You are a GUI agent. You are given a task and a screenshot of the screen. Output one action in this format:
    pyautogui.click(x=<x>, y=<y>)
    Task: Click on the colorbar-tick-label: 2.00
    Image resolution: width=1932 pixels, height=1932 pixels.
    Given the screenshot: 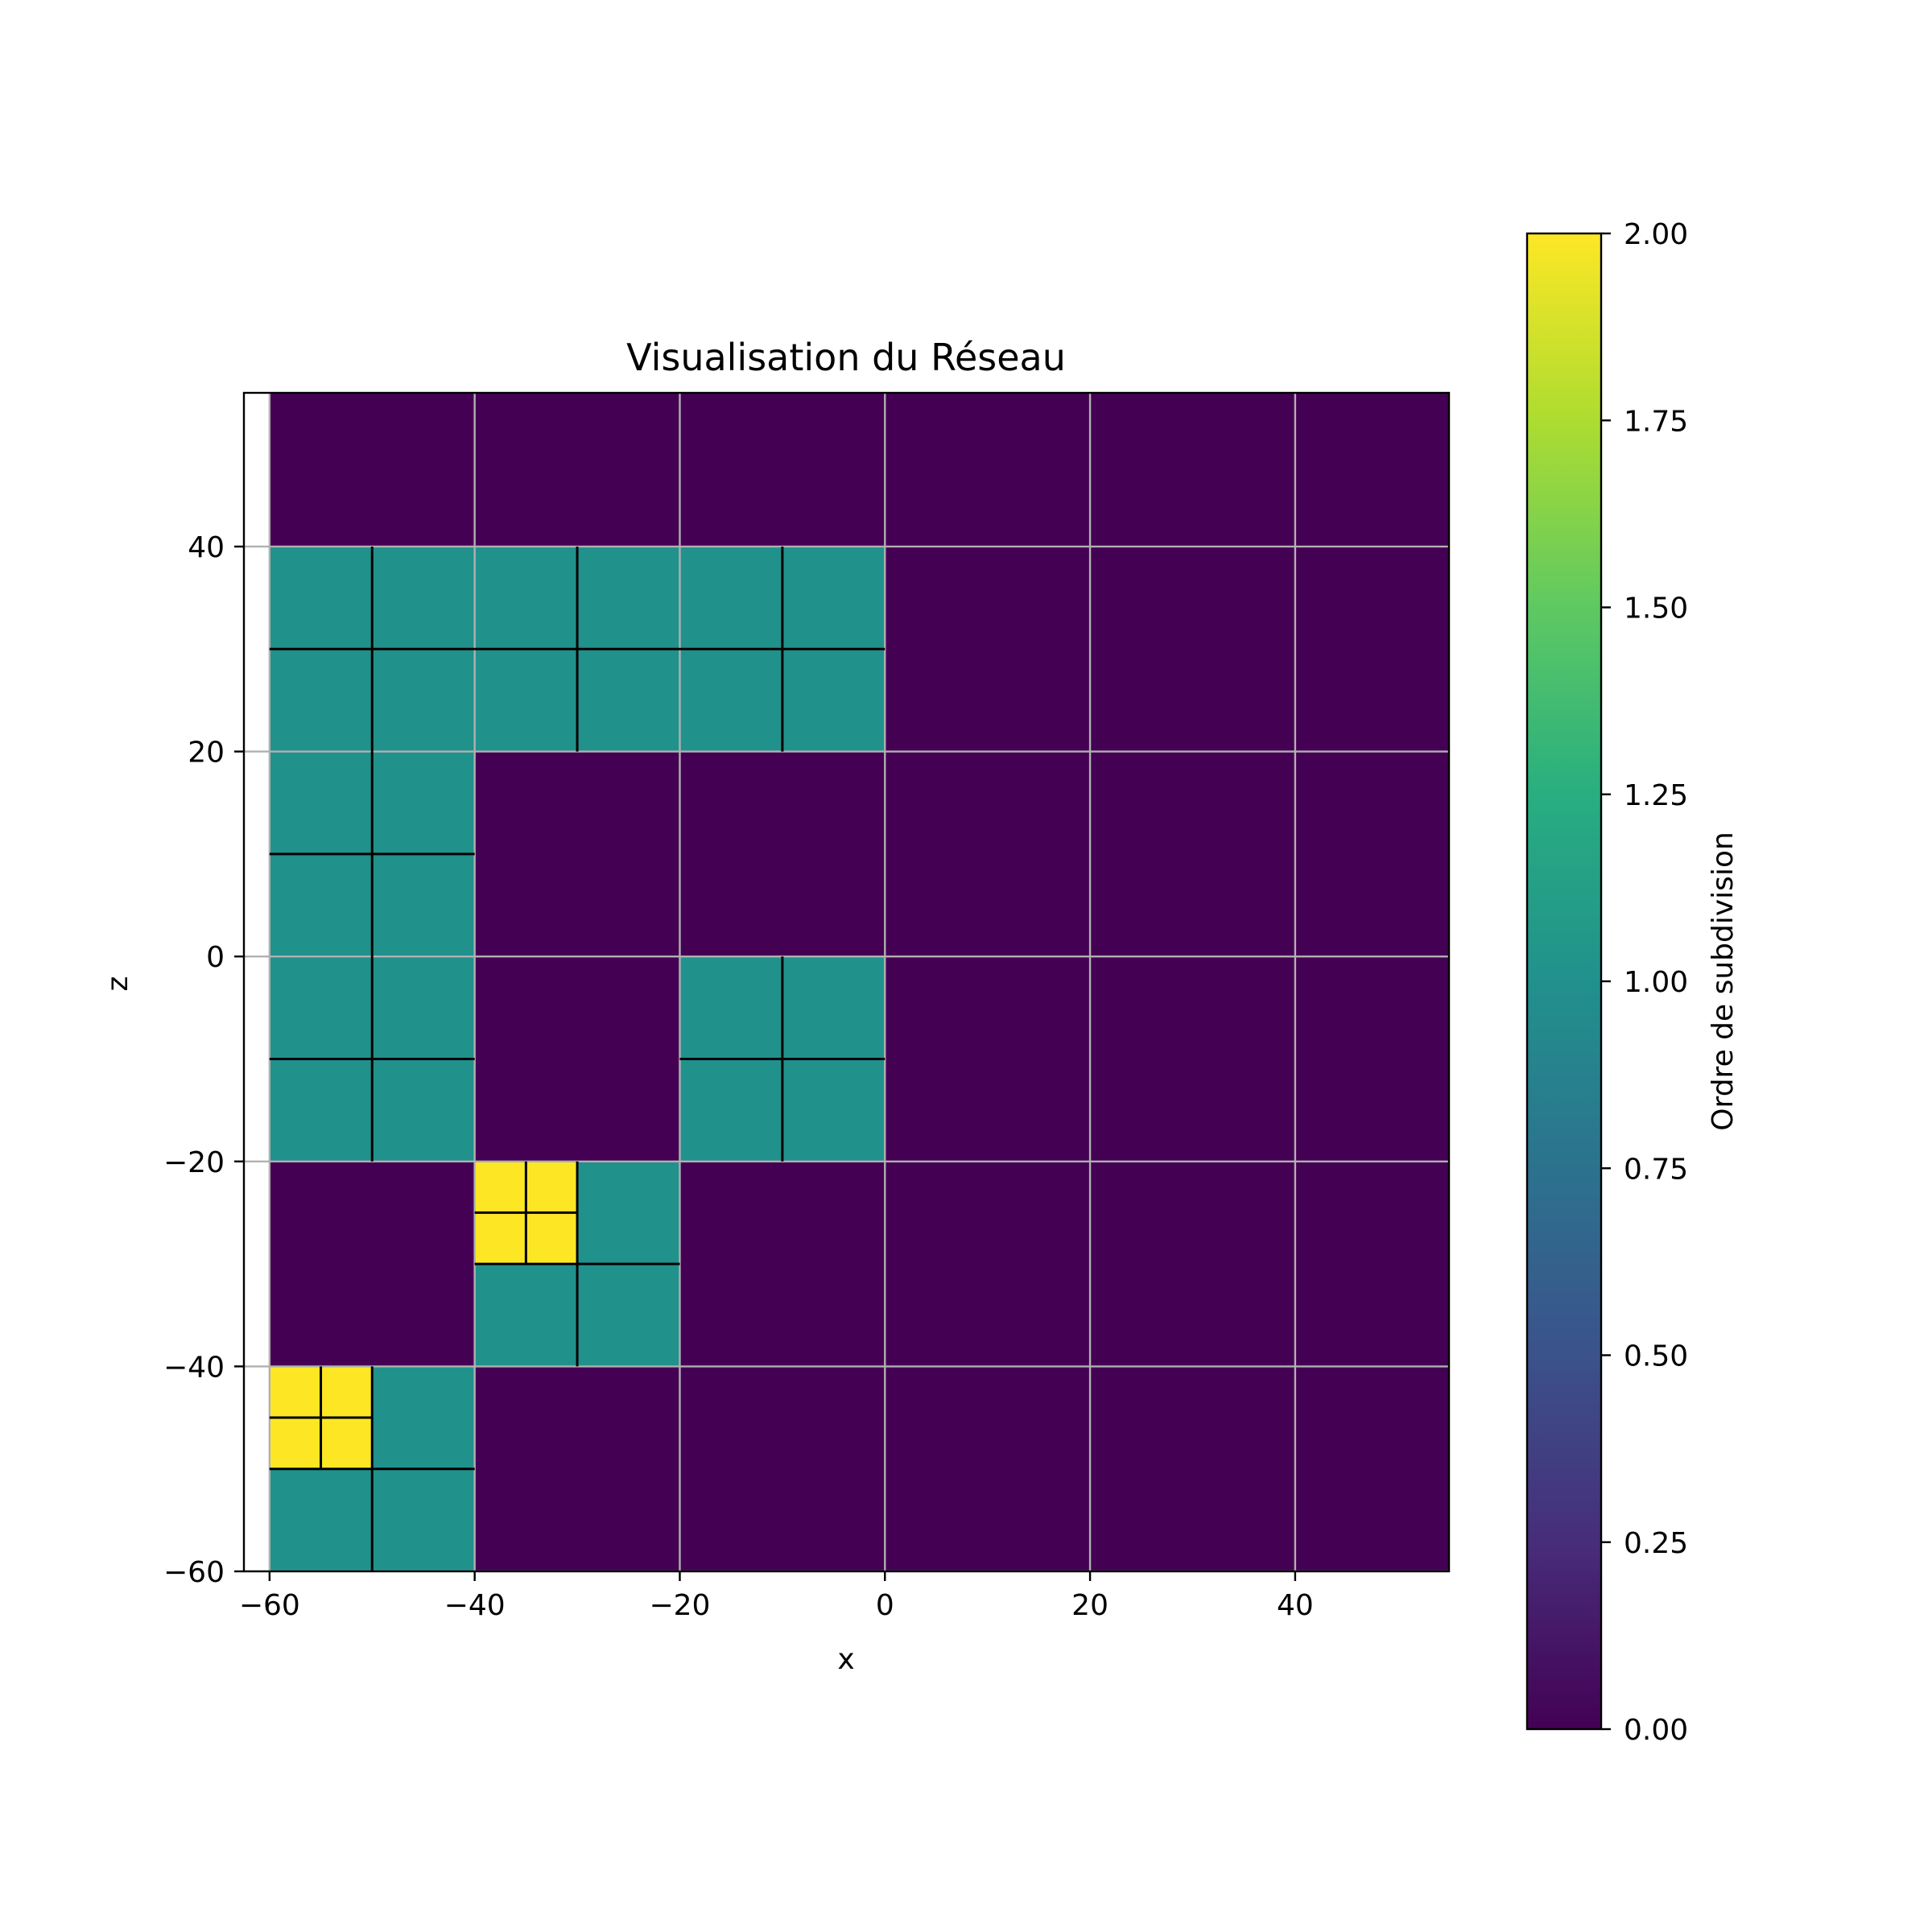 What is the action you would take?
    pyautogui.click(x=1656, y=234)
    